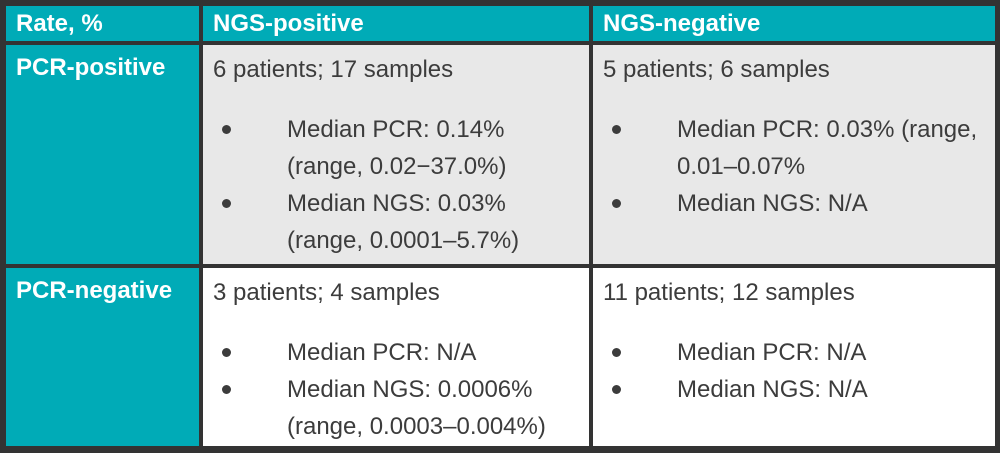 This screenshot has width=1000, height=453. Describe the element at coordinates (794, 23) in the screenshot. I see `header-ngs-negative: NGS-negative` at that location.